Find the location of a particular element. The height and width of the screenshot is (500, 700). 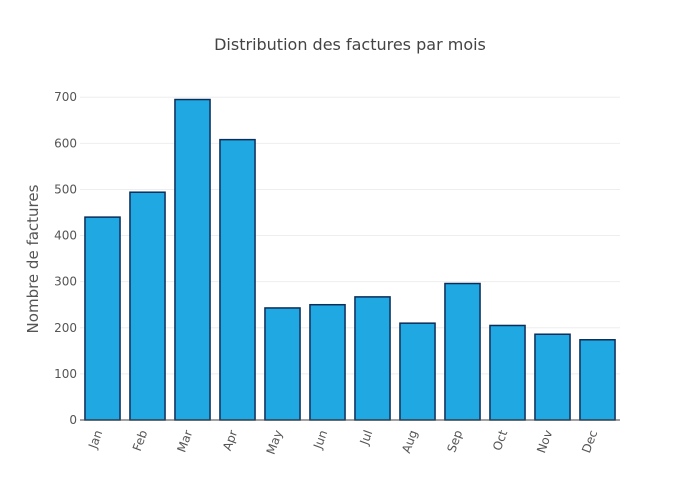

x-tick-label: Feb is located at coordinates (140, 440).